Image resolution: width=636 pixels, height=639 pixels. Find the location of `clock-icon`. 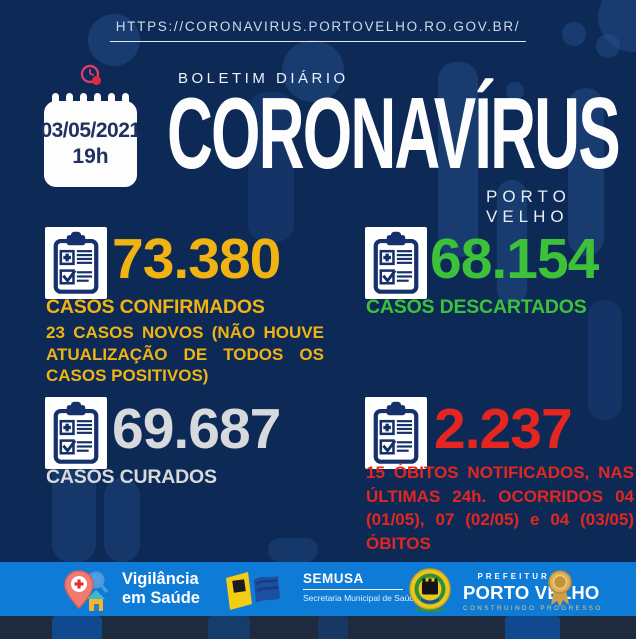

clock-icon is located at coordinates (90, 74).